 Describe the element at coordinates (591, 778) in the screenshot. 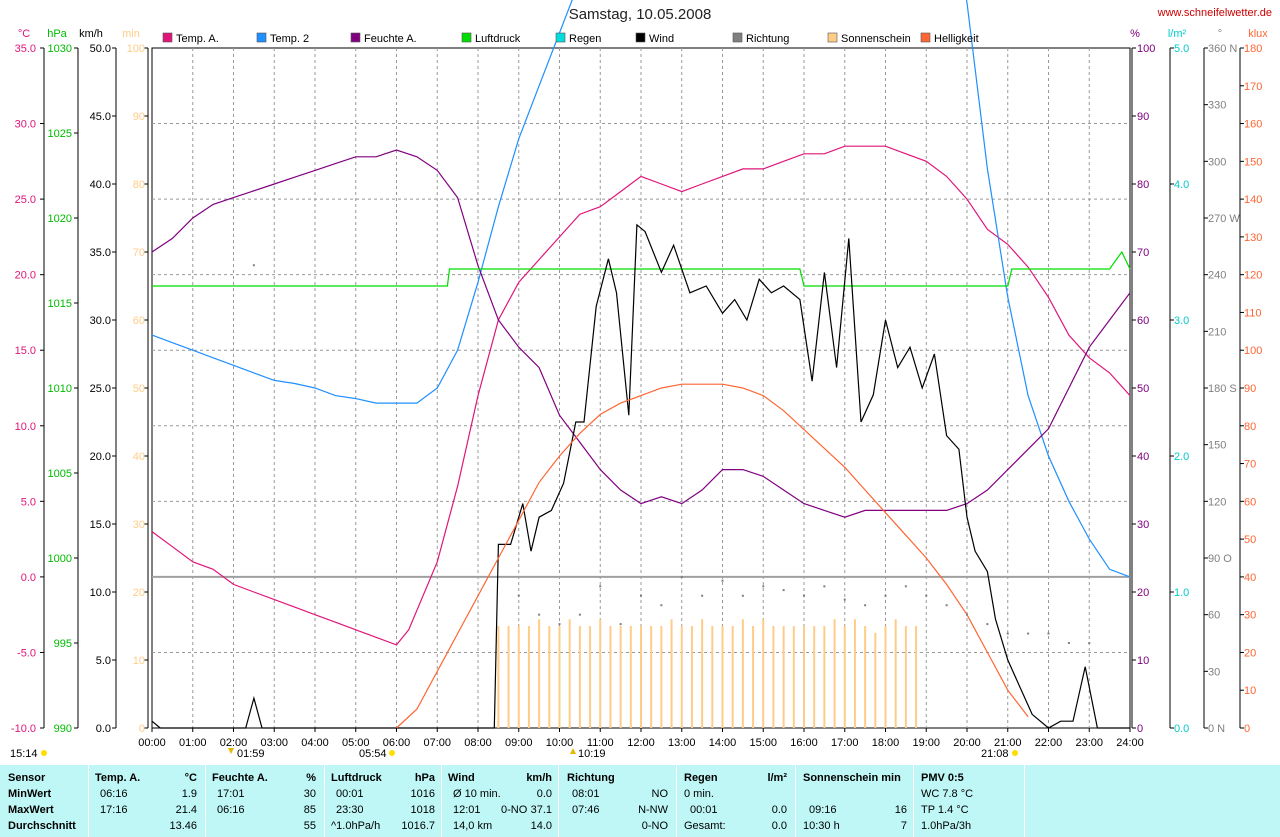

I see `stats-direction-header: Richtung` at that location.